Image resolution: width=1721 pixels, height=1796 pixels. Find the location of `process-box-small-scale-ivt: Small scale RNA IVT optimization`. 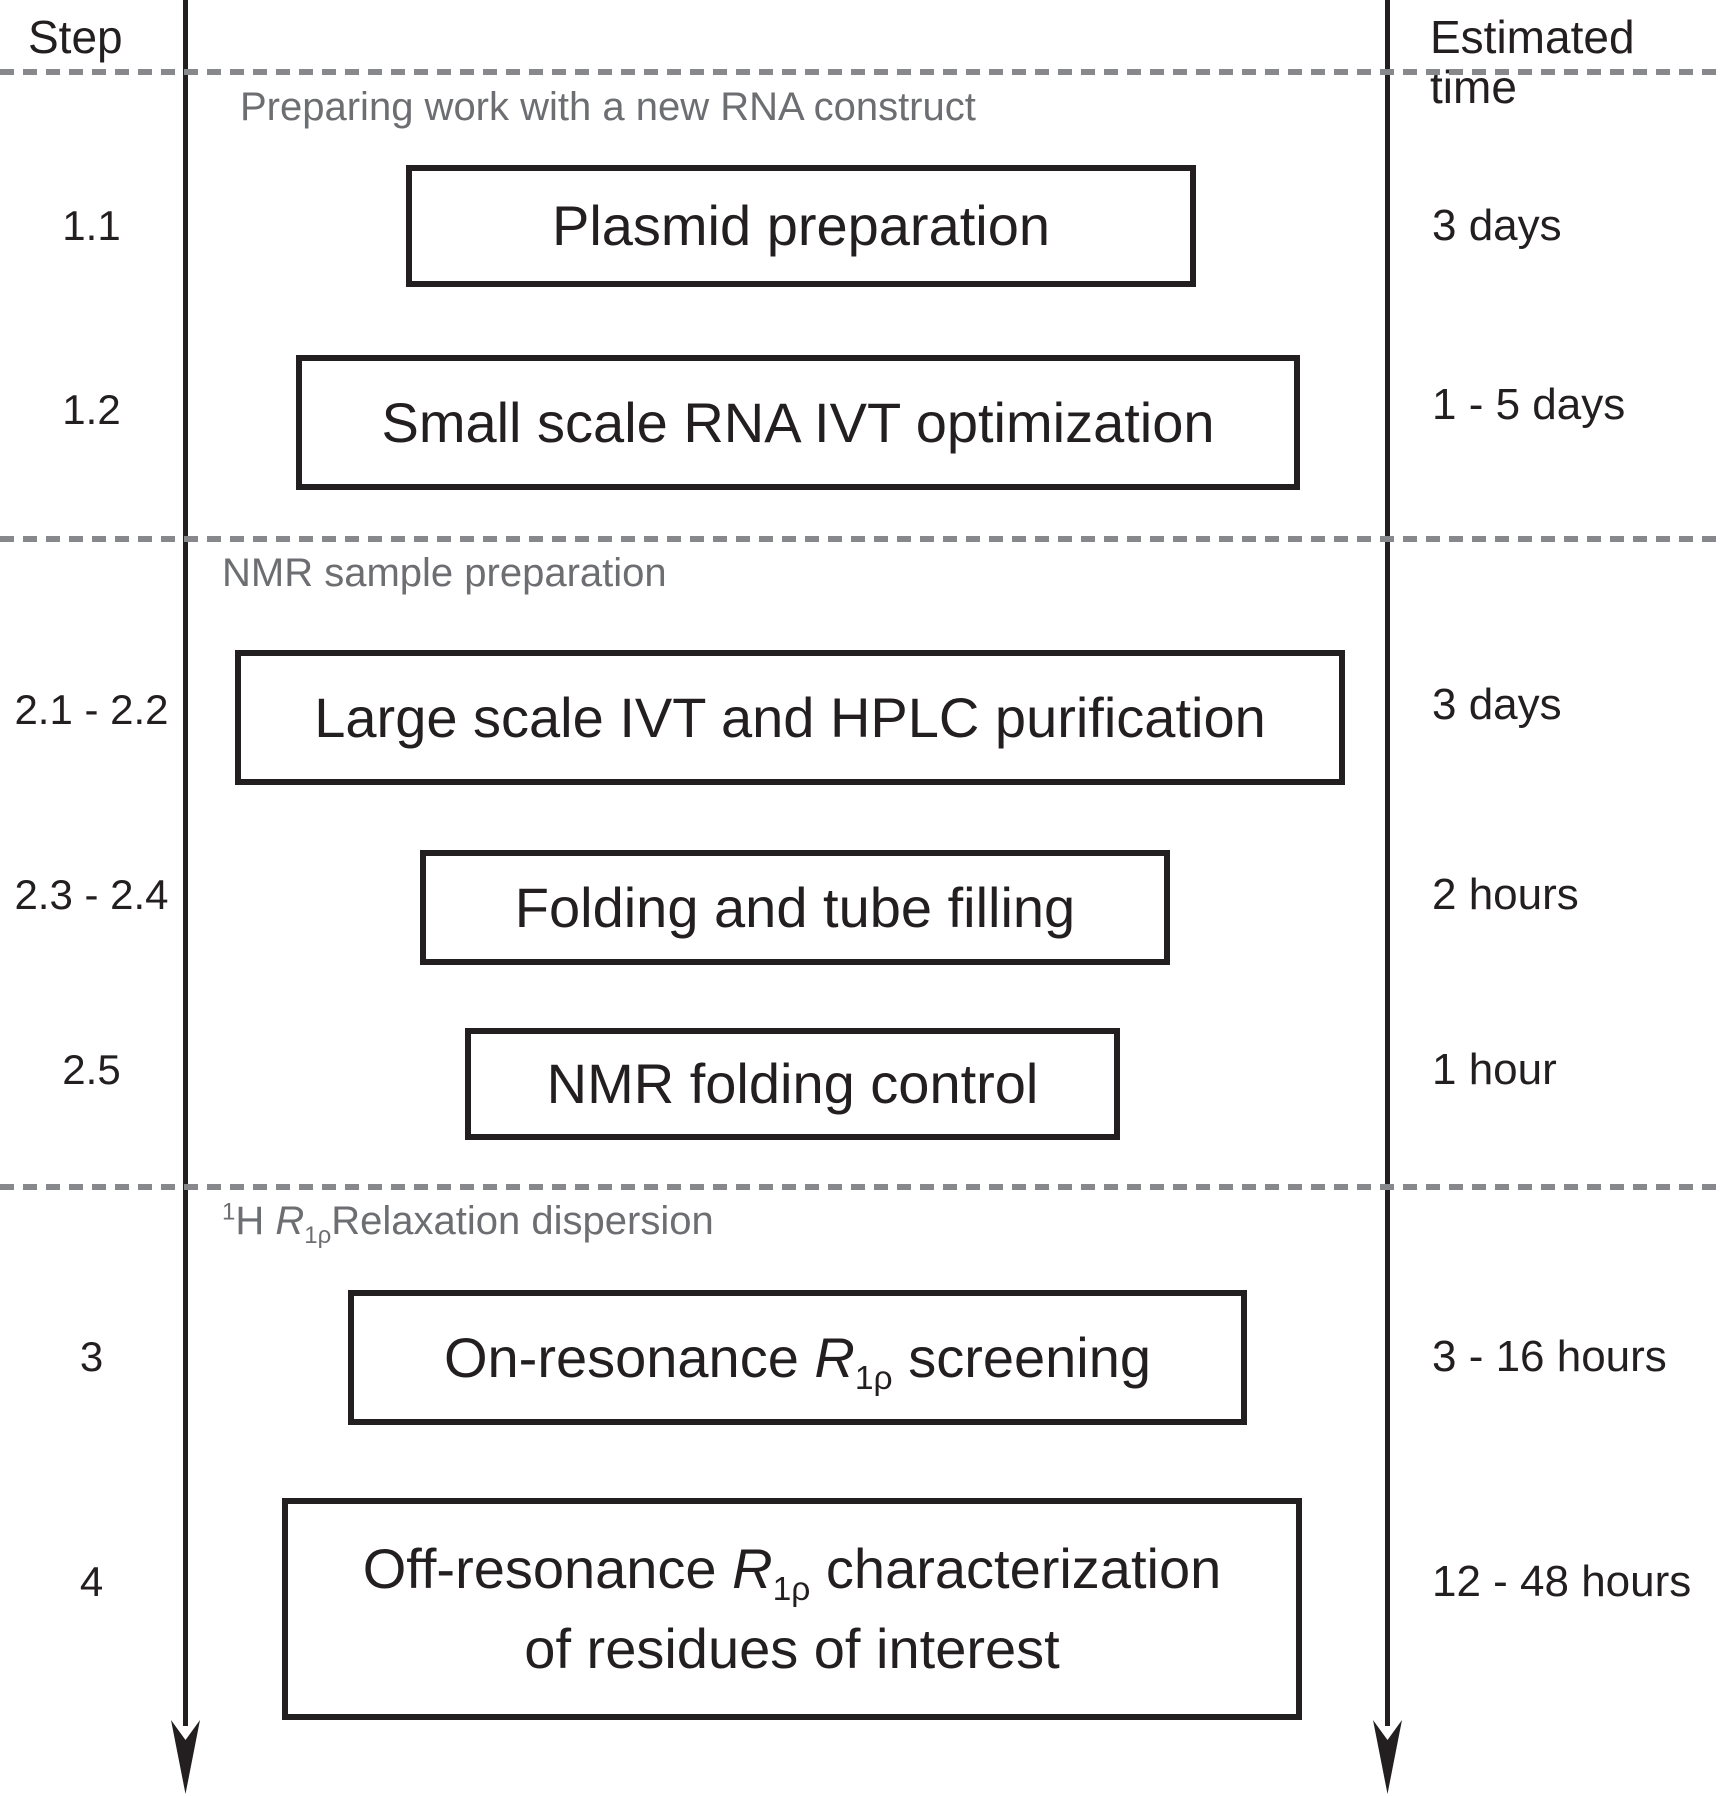

process-box-small-scale-ivt: Small scale RNA IVT optimization is located at coordinates (798, 422).